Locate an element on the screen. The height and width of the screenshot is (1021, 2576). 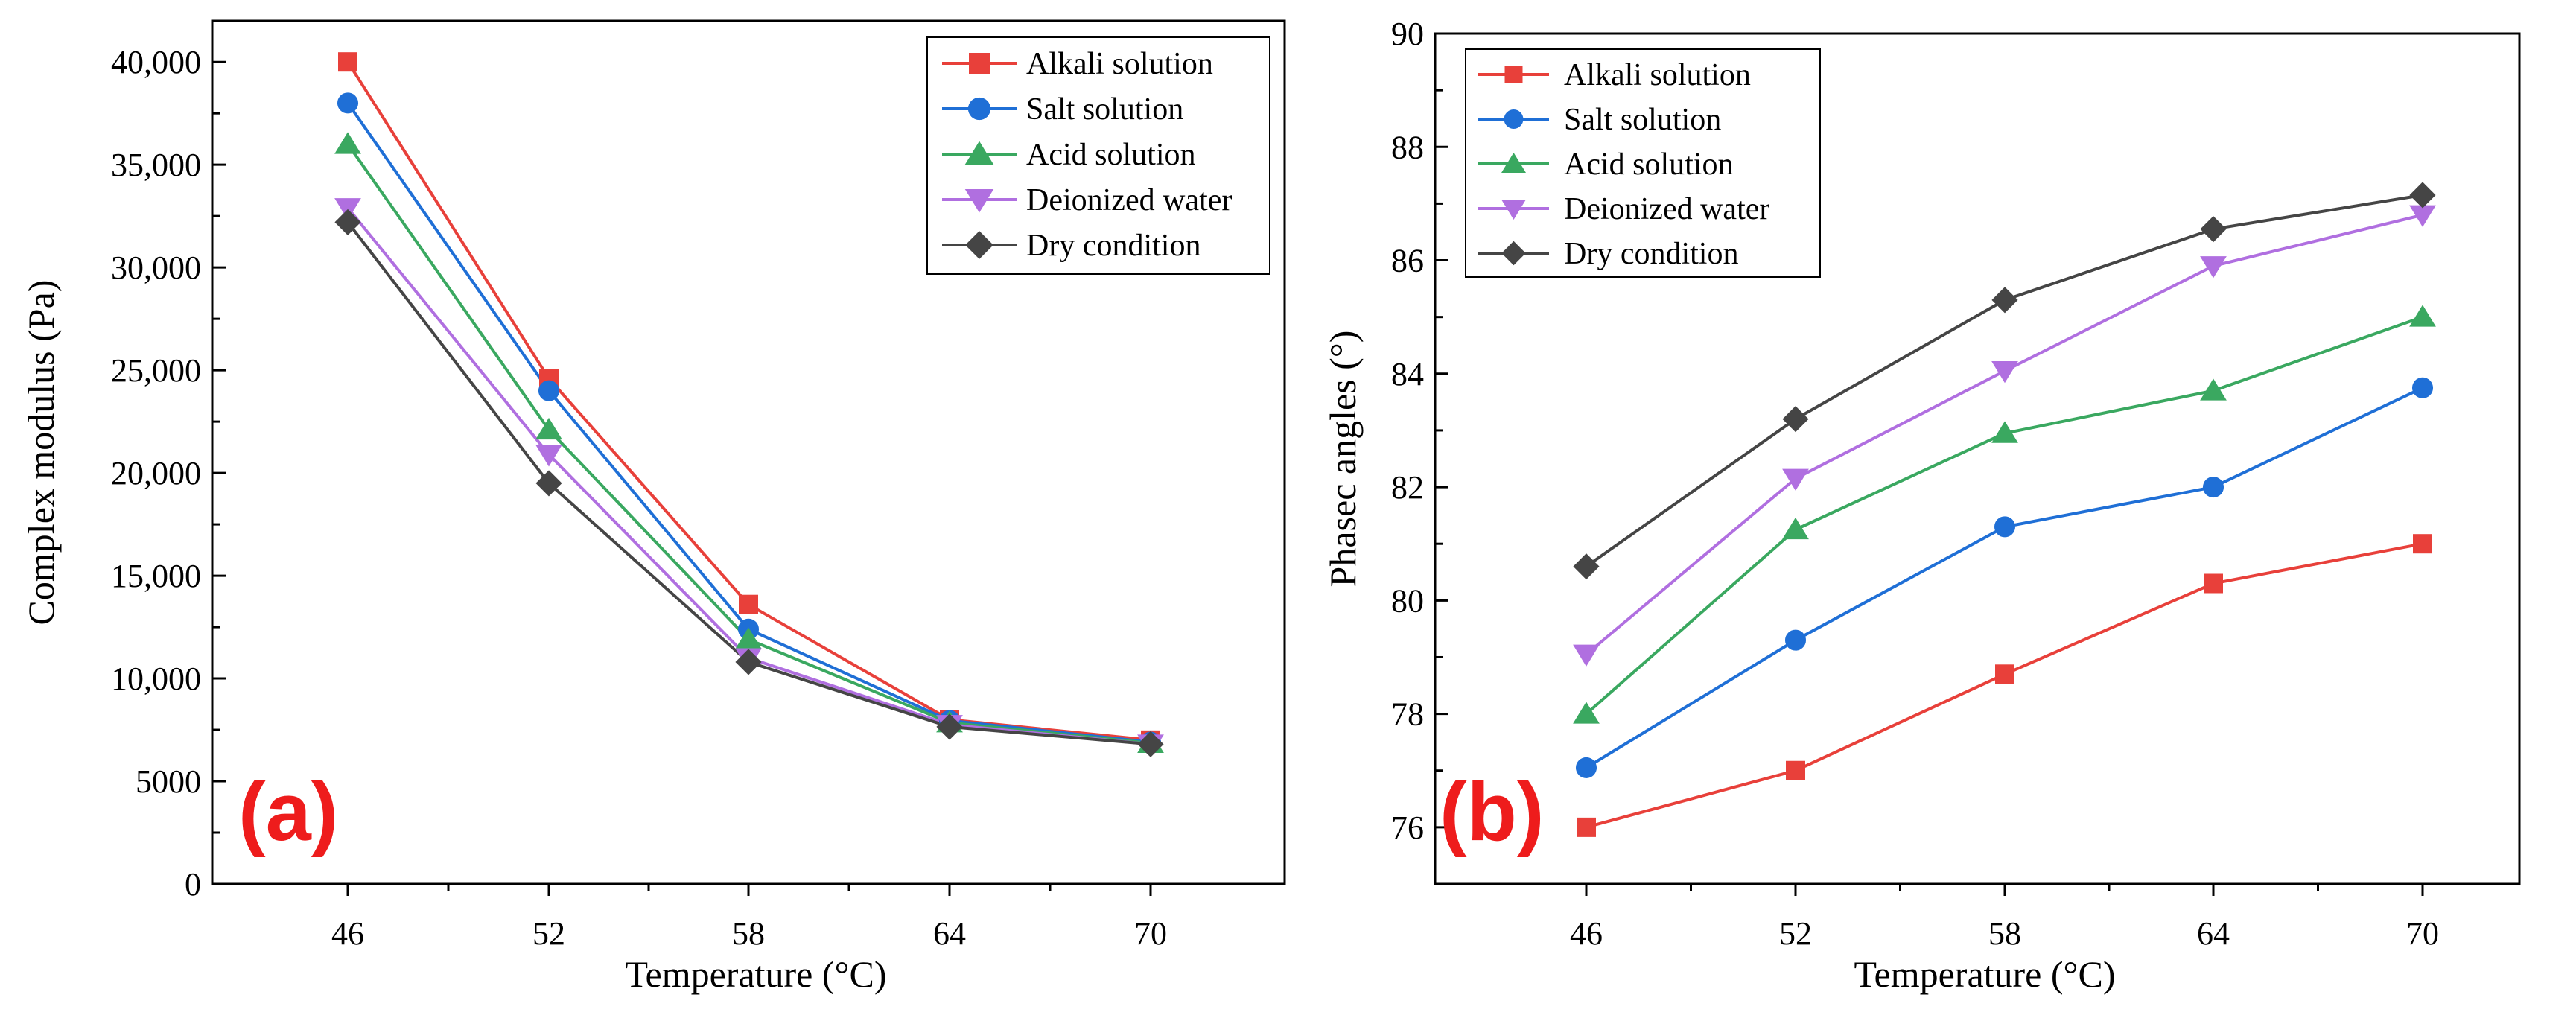
y-tick-label: 82 is located at coordinates (1407, 488).